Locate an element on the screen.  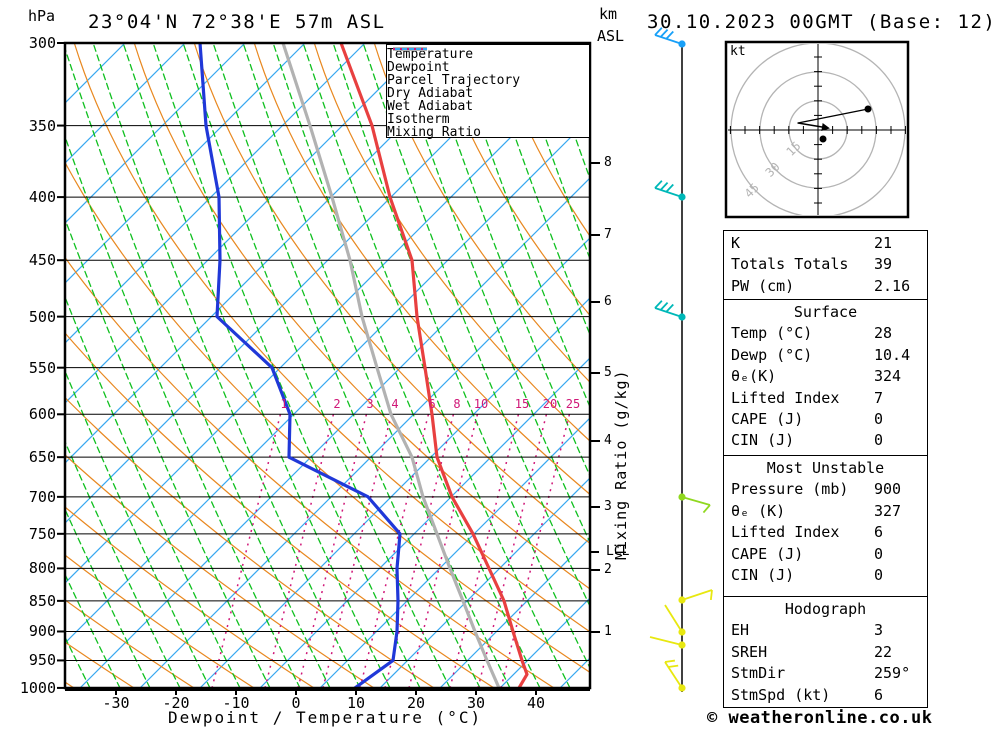
table-row-value: 7 is located at coordinates (879, 397).